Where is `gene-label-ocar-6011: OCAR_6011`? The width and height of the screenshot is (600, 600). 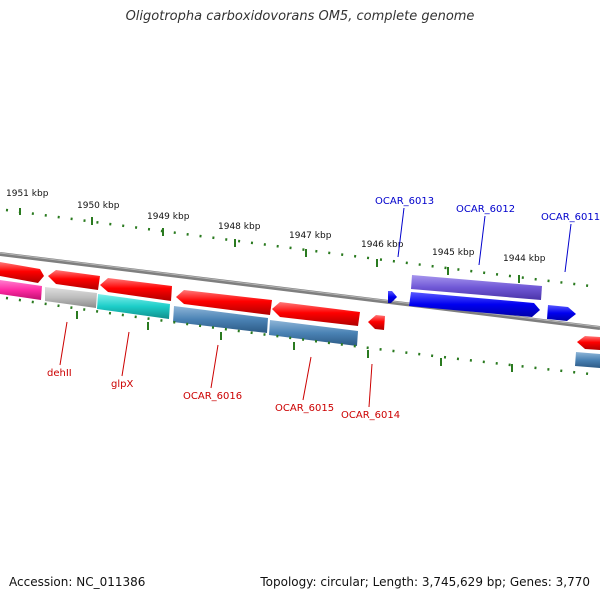 gene-label-ocar-6011: OCAR_6011 is located at coordinates (570, 217).